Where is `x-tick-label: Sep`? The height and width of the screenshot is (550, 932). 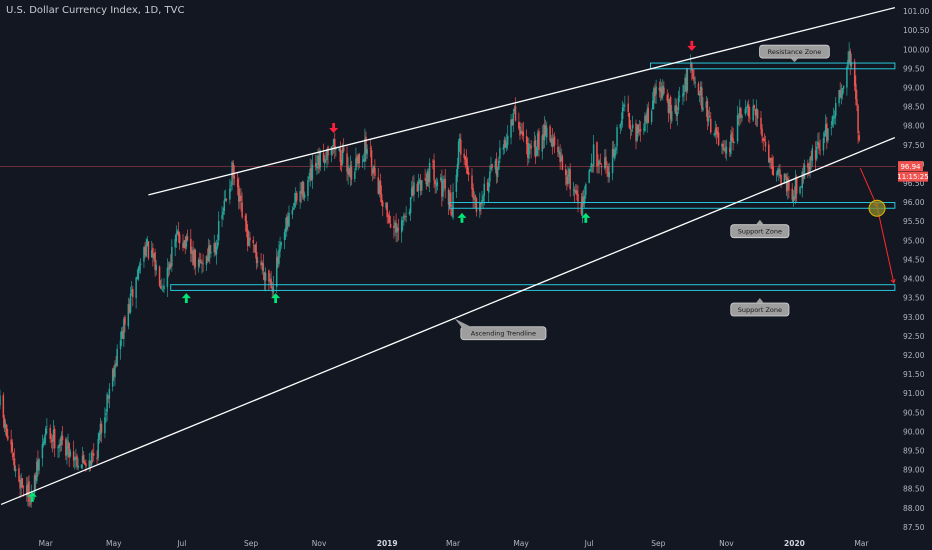 x-tick-label: Sep is located at coordinates (251, 543).